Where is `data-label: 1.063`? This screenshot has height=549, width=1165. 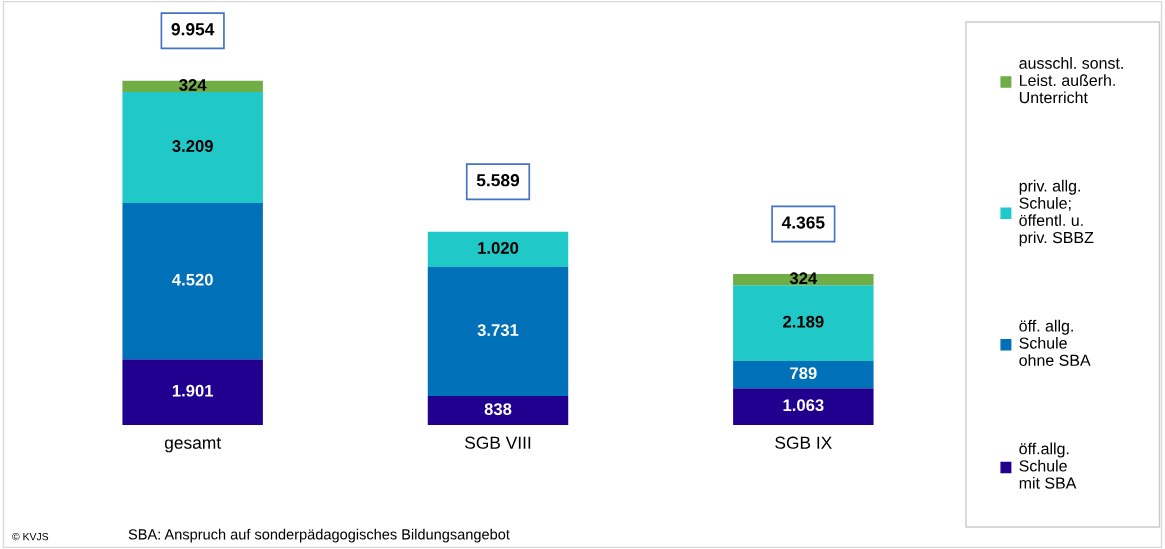
data-label: 1.063 is located at coordinates (803, 405).